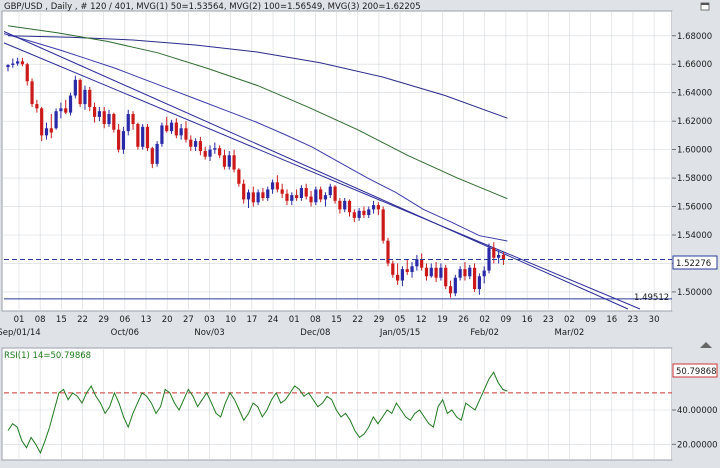 This screenshot has height=468, width=720. What do you see at coordinates (705, 6) in the screenshot?
I see `maximize-icon` at bounding box center [705, 6].